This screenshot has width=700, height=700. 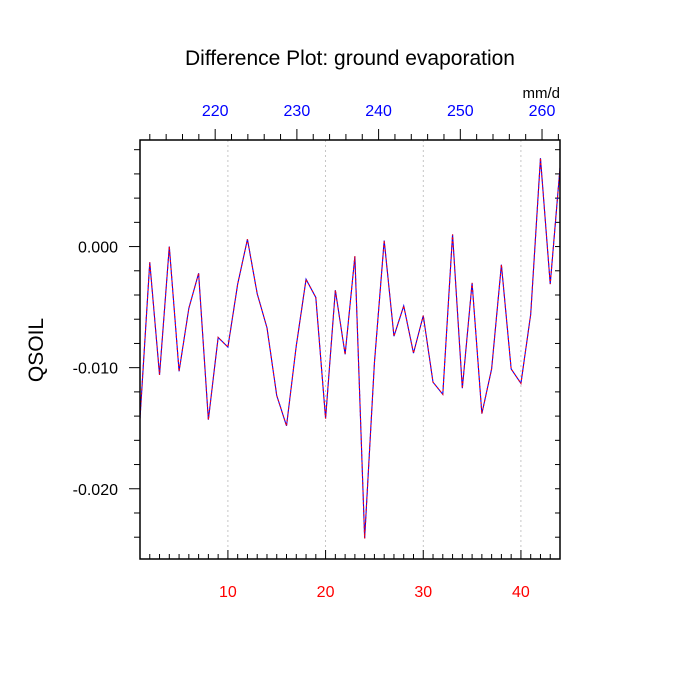 What do you see at coordinates (36, 350) in the screenshot?
I see `y-axis-label: QSOIL` at bounding box center [36, 350].